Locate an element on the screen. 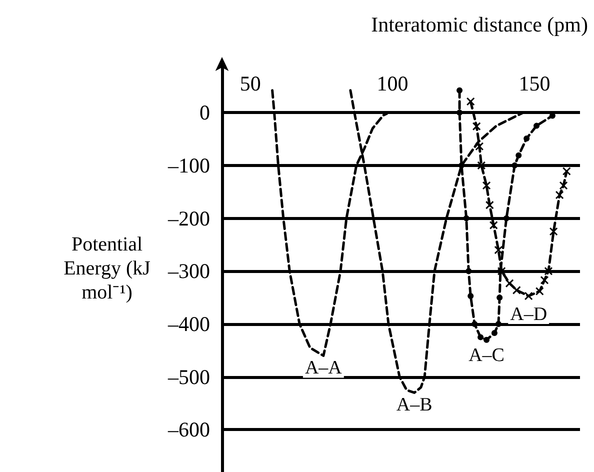  x-tick-label: 150 is located at coordinates (534, 84).